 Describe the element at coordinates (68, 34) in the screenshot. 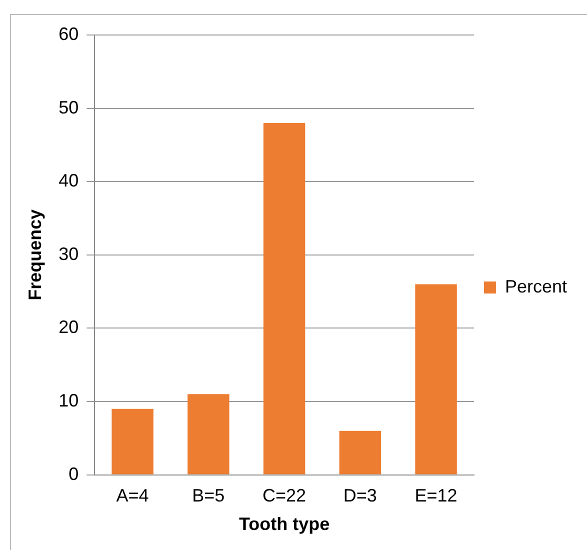

I see `y-tick-label: 60` at that location.